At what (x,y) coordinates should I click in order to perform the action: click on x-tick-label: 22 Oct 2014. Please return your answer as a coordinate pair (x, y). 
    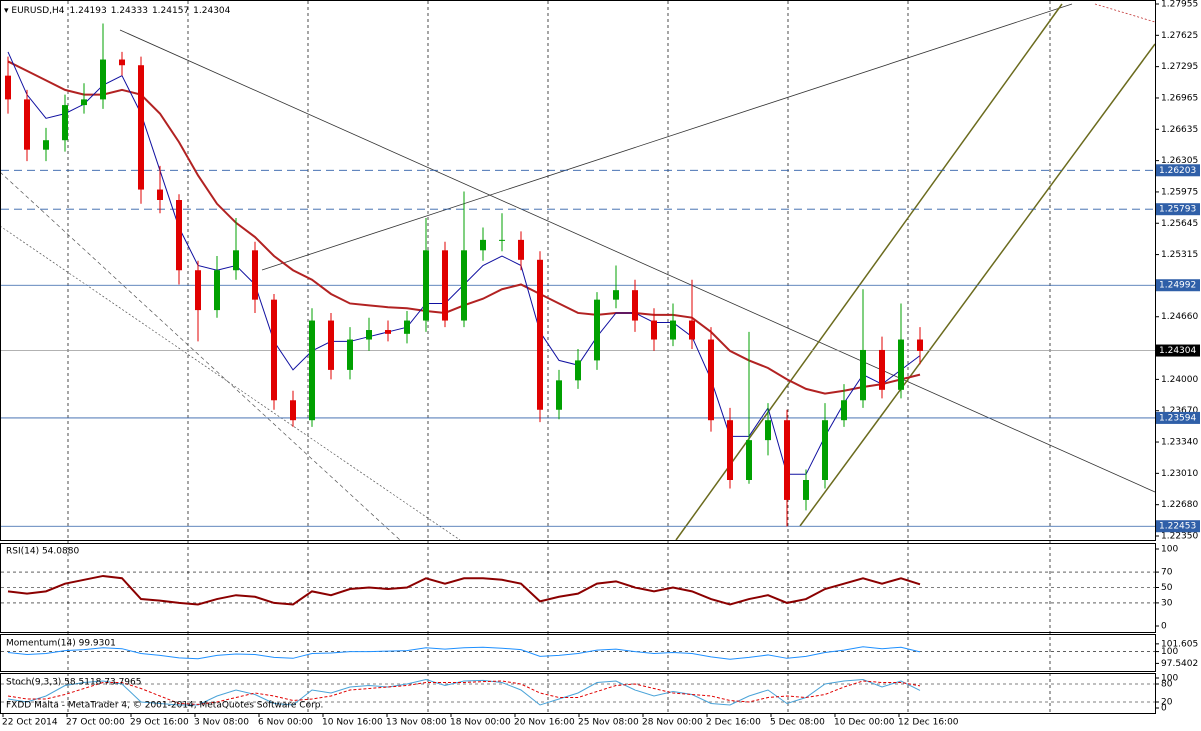
    Looking at the image, I should click on (30, 723).